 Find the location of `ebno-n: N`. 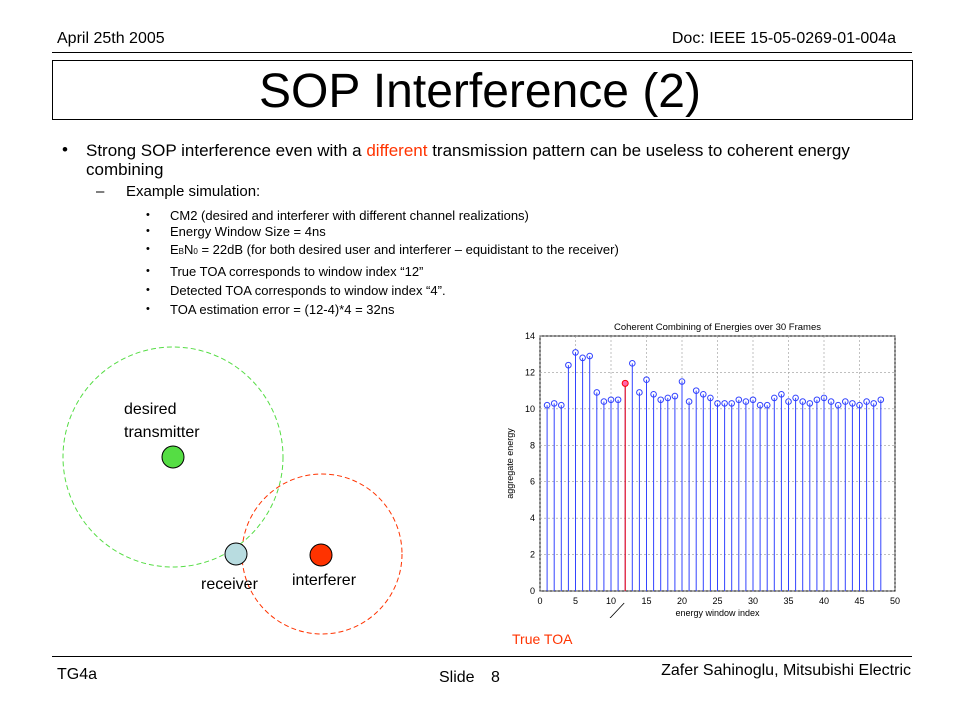

ebno-n: N is located at coordinates (189, 249).